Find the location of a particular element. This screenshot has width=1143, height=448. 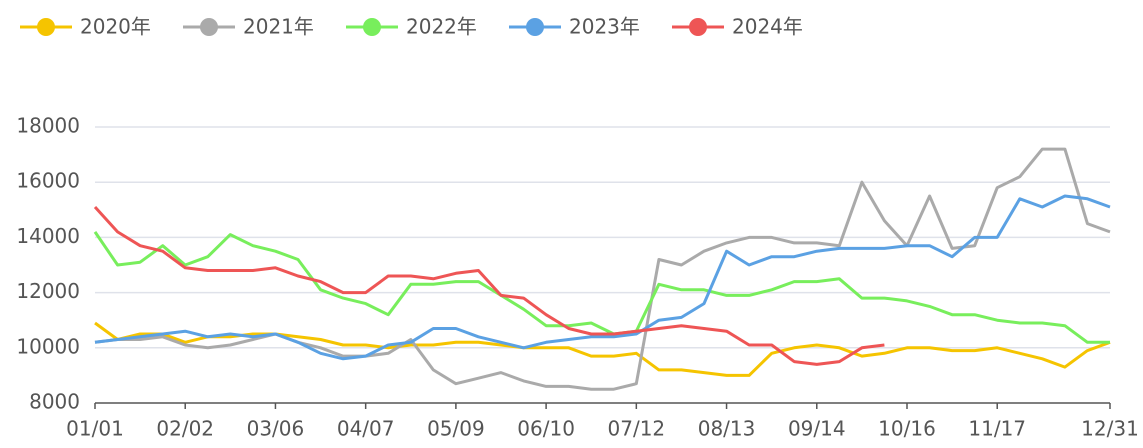

x-tick-label: 12/31 is located at coordinates (1110, 429).